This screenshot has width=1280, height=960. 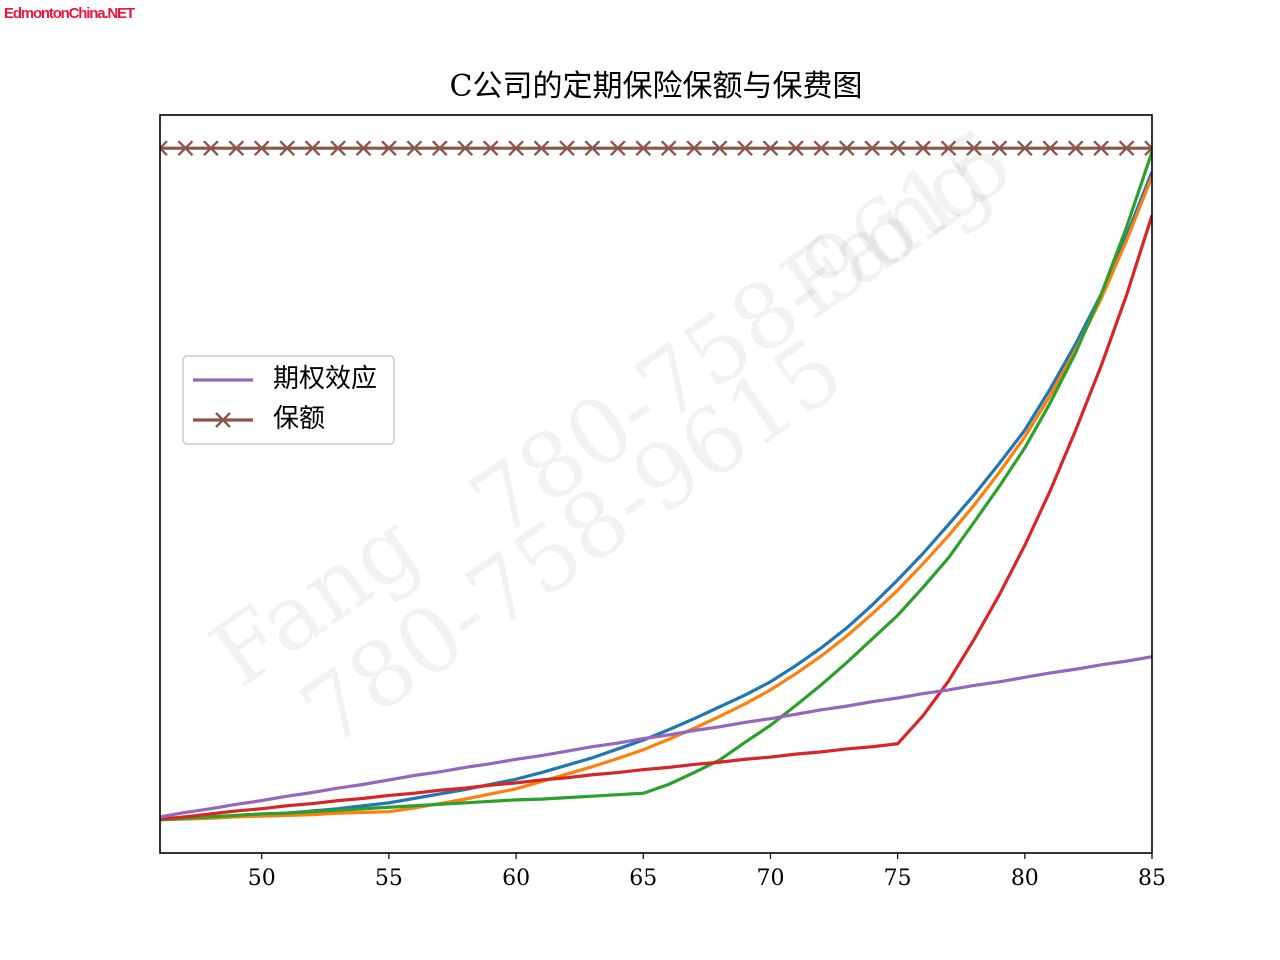 What do you see at coordinates (643, 878) in the screenshot?
I see `x-tick-label: 65` at bounding box center [643, 878].